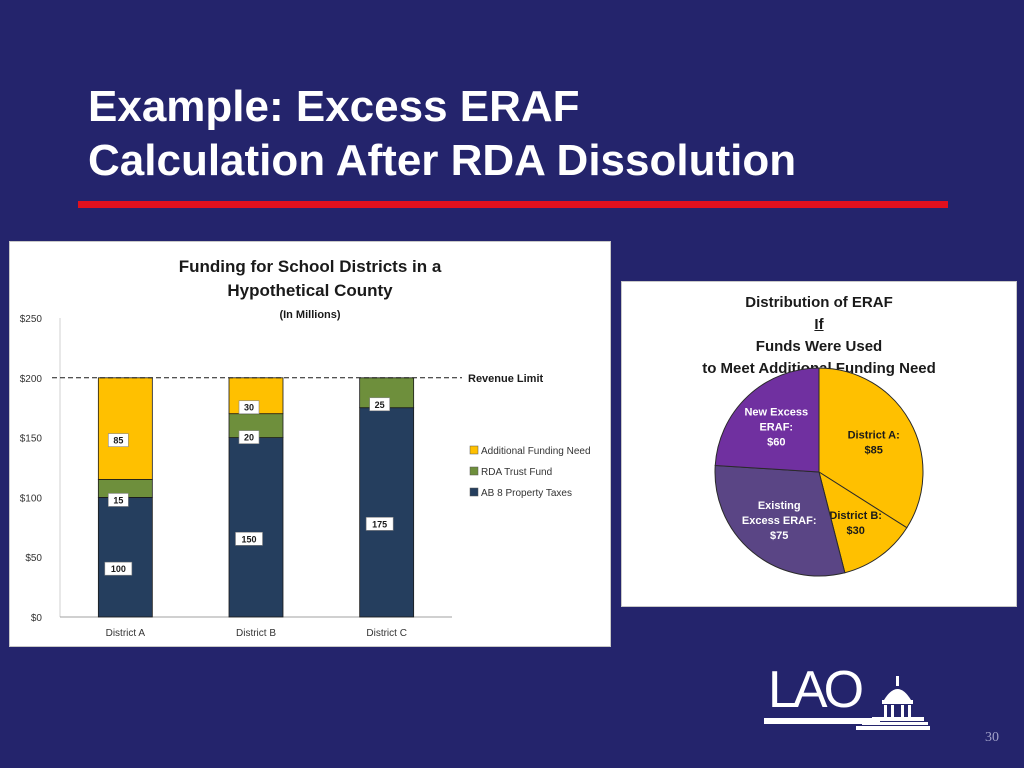  Describe the element at coordinates (256, 527) in the screenshot. I see `bar-district-b-ab-8-property-taxes` at that location.